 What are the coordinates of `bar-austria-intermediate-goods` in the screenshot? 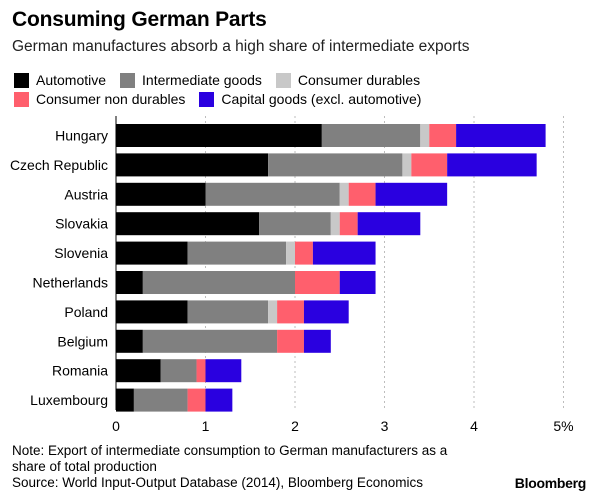 It's located at (272, 194).